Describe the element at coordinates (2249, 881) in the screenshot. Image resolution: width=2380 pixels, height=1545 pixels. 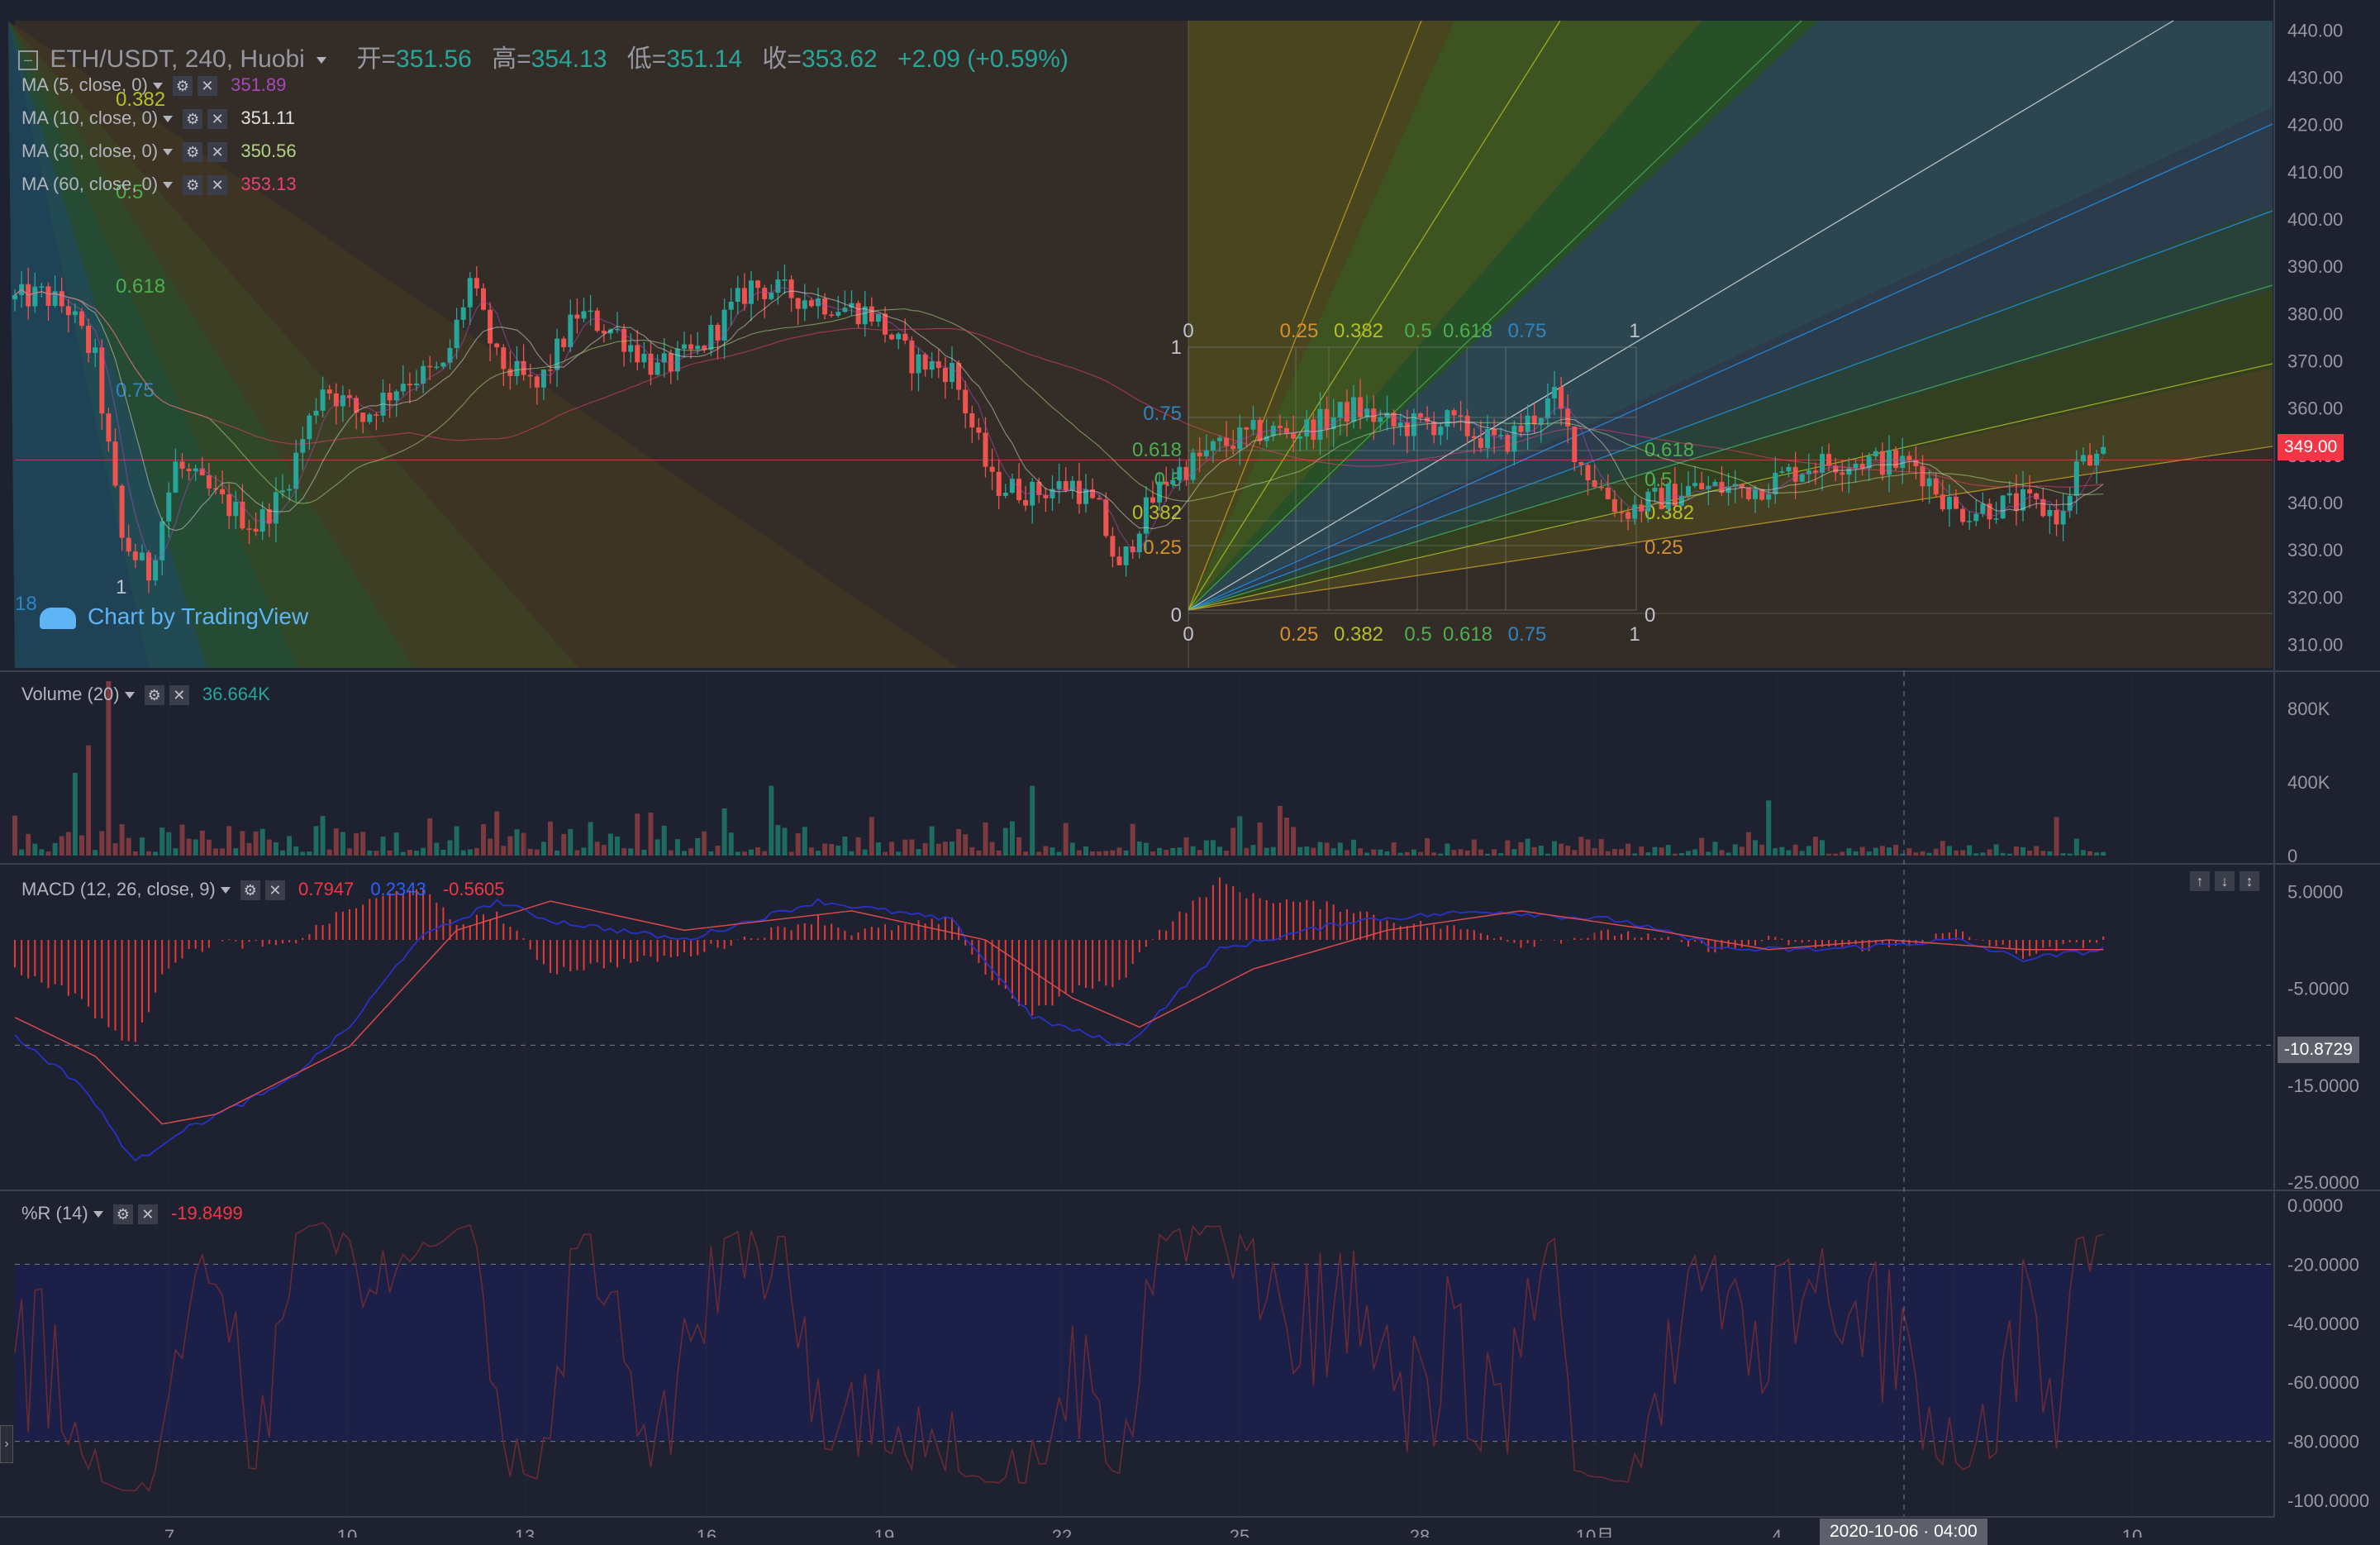
I see `maximize-icon: ↕` at that location.